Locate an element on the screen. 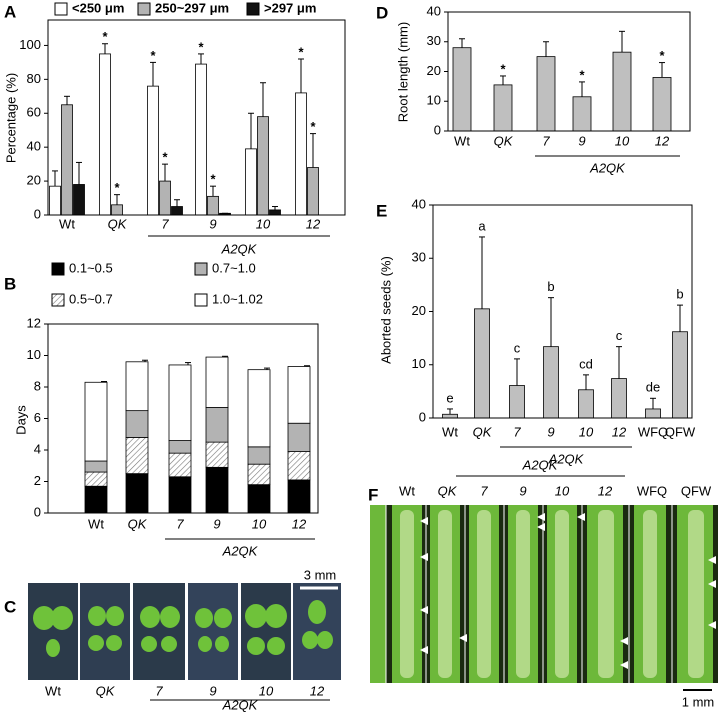  photo-label: WFQ is located at coordinates (652, 490).